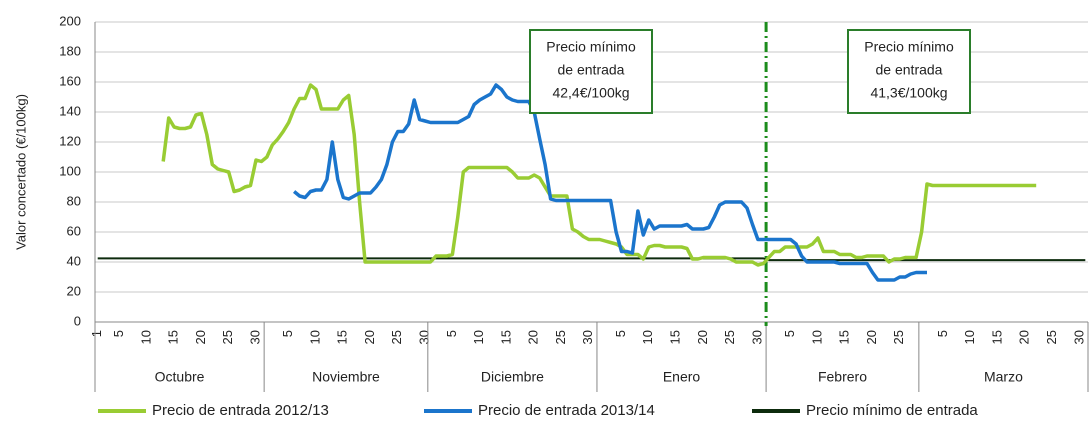  Describe the element at coordinates (74, 200) in the screenshot. I see `y-tick-label: 80` at that location.